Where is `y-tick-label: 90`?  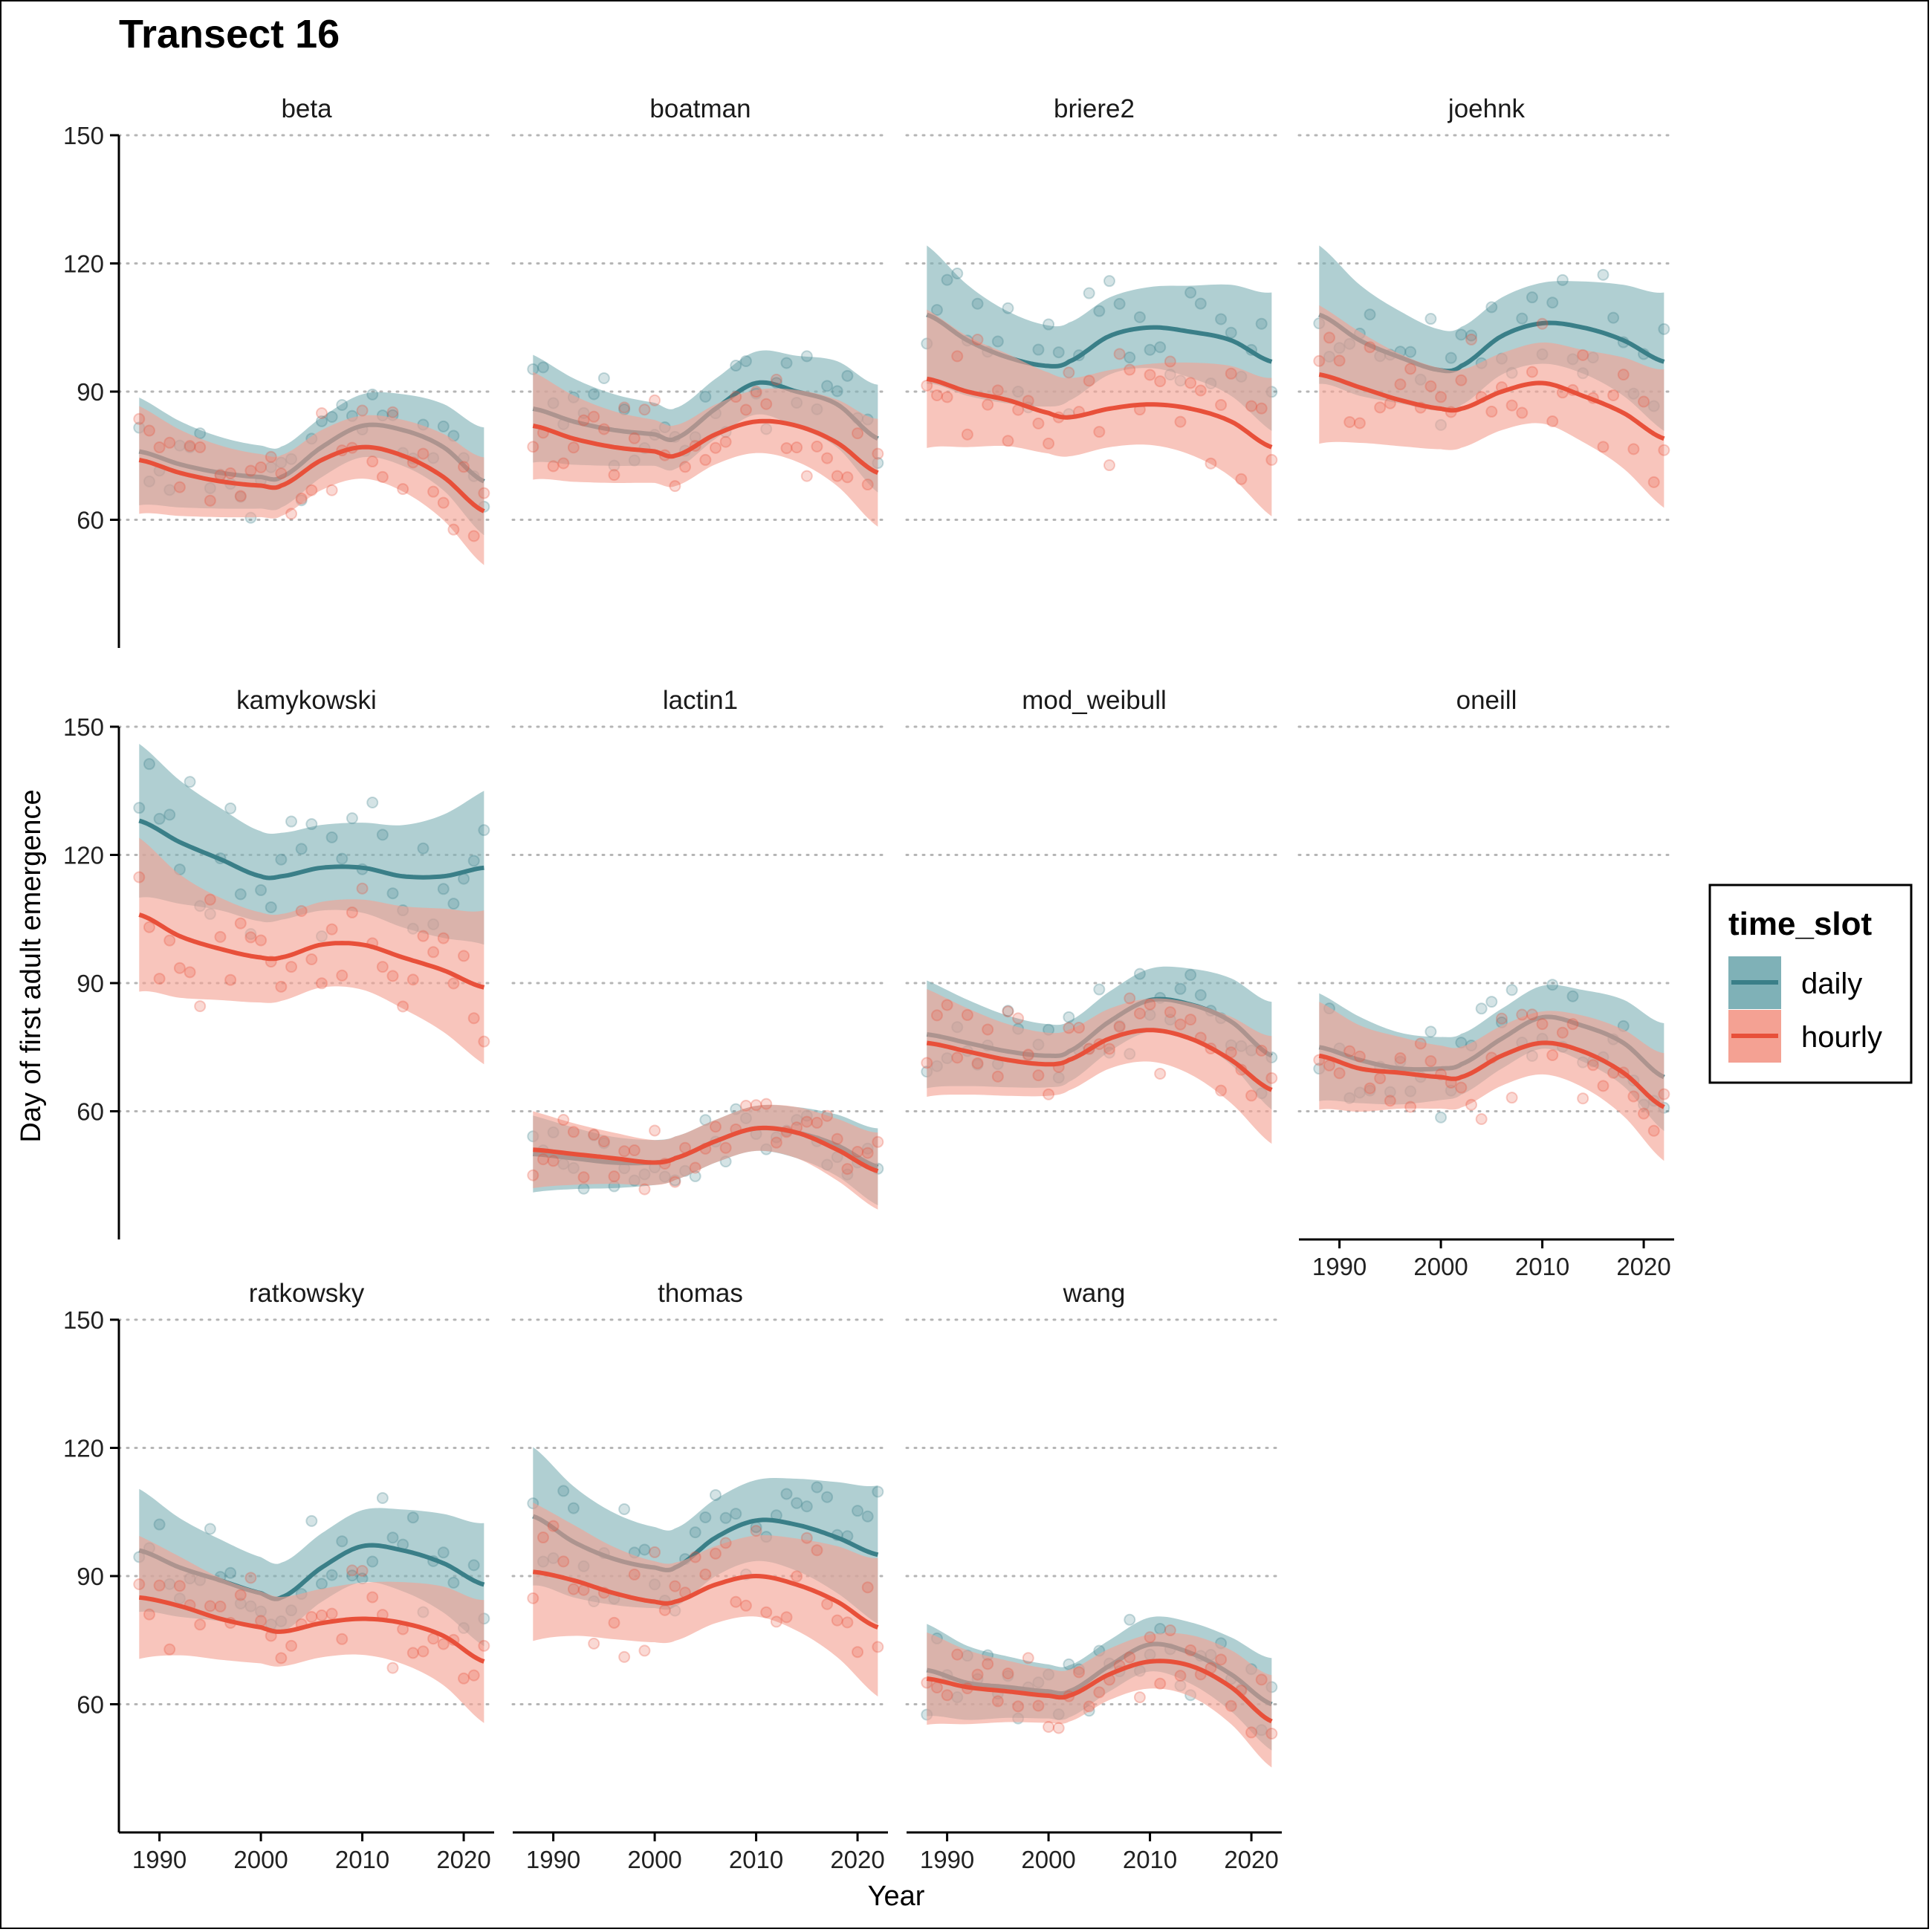
y-tick-label: 90 is located at coordinates (90, 983).